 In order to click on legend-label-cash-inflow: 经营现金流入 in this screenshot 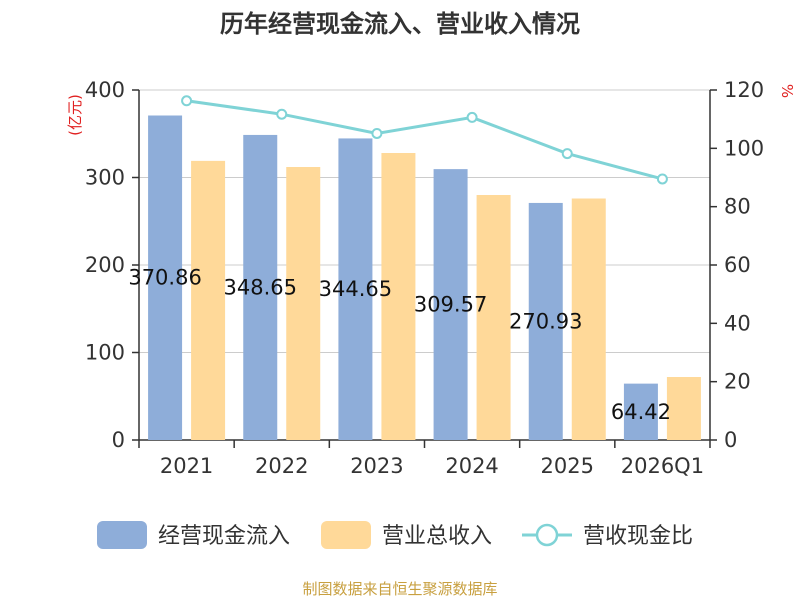, I will do `click(224, 536)`.